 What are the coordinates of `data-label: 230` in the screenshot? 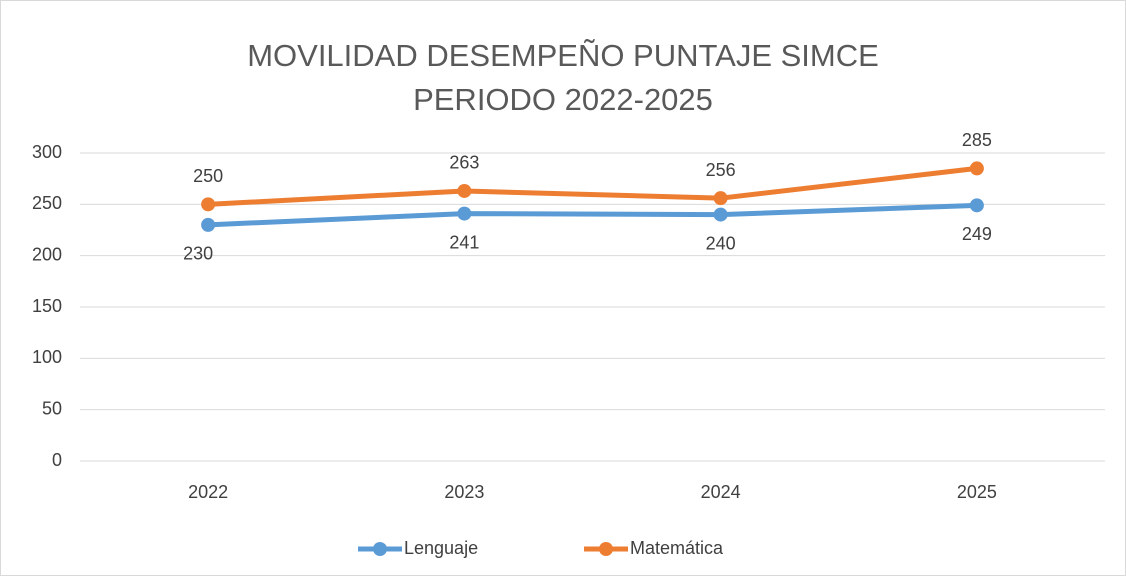 It's located at (198, 254).